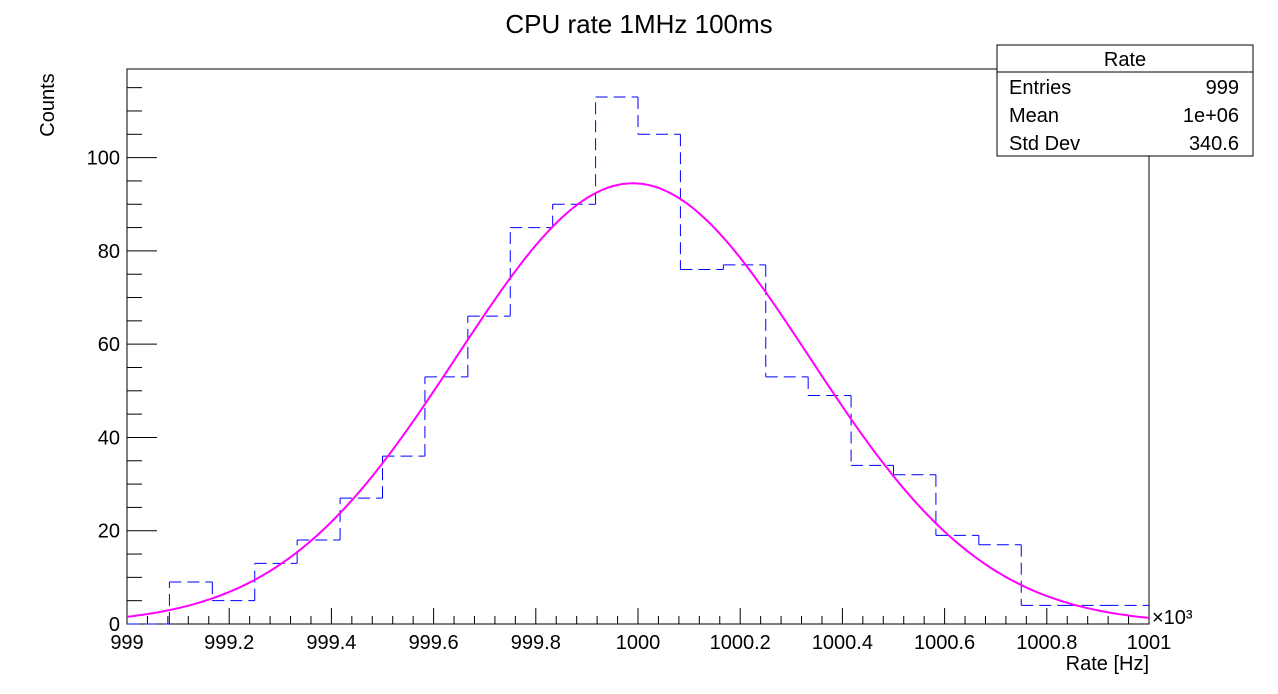 The height and width of the screenshot is (694, 1278). I want to click on x-tick-label: 999.4, so click(331, 643).